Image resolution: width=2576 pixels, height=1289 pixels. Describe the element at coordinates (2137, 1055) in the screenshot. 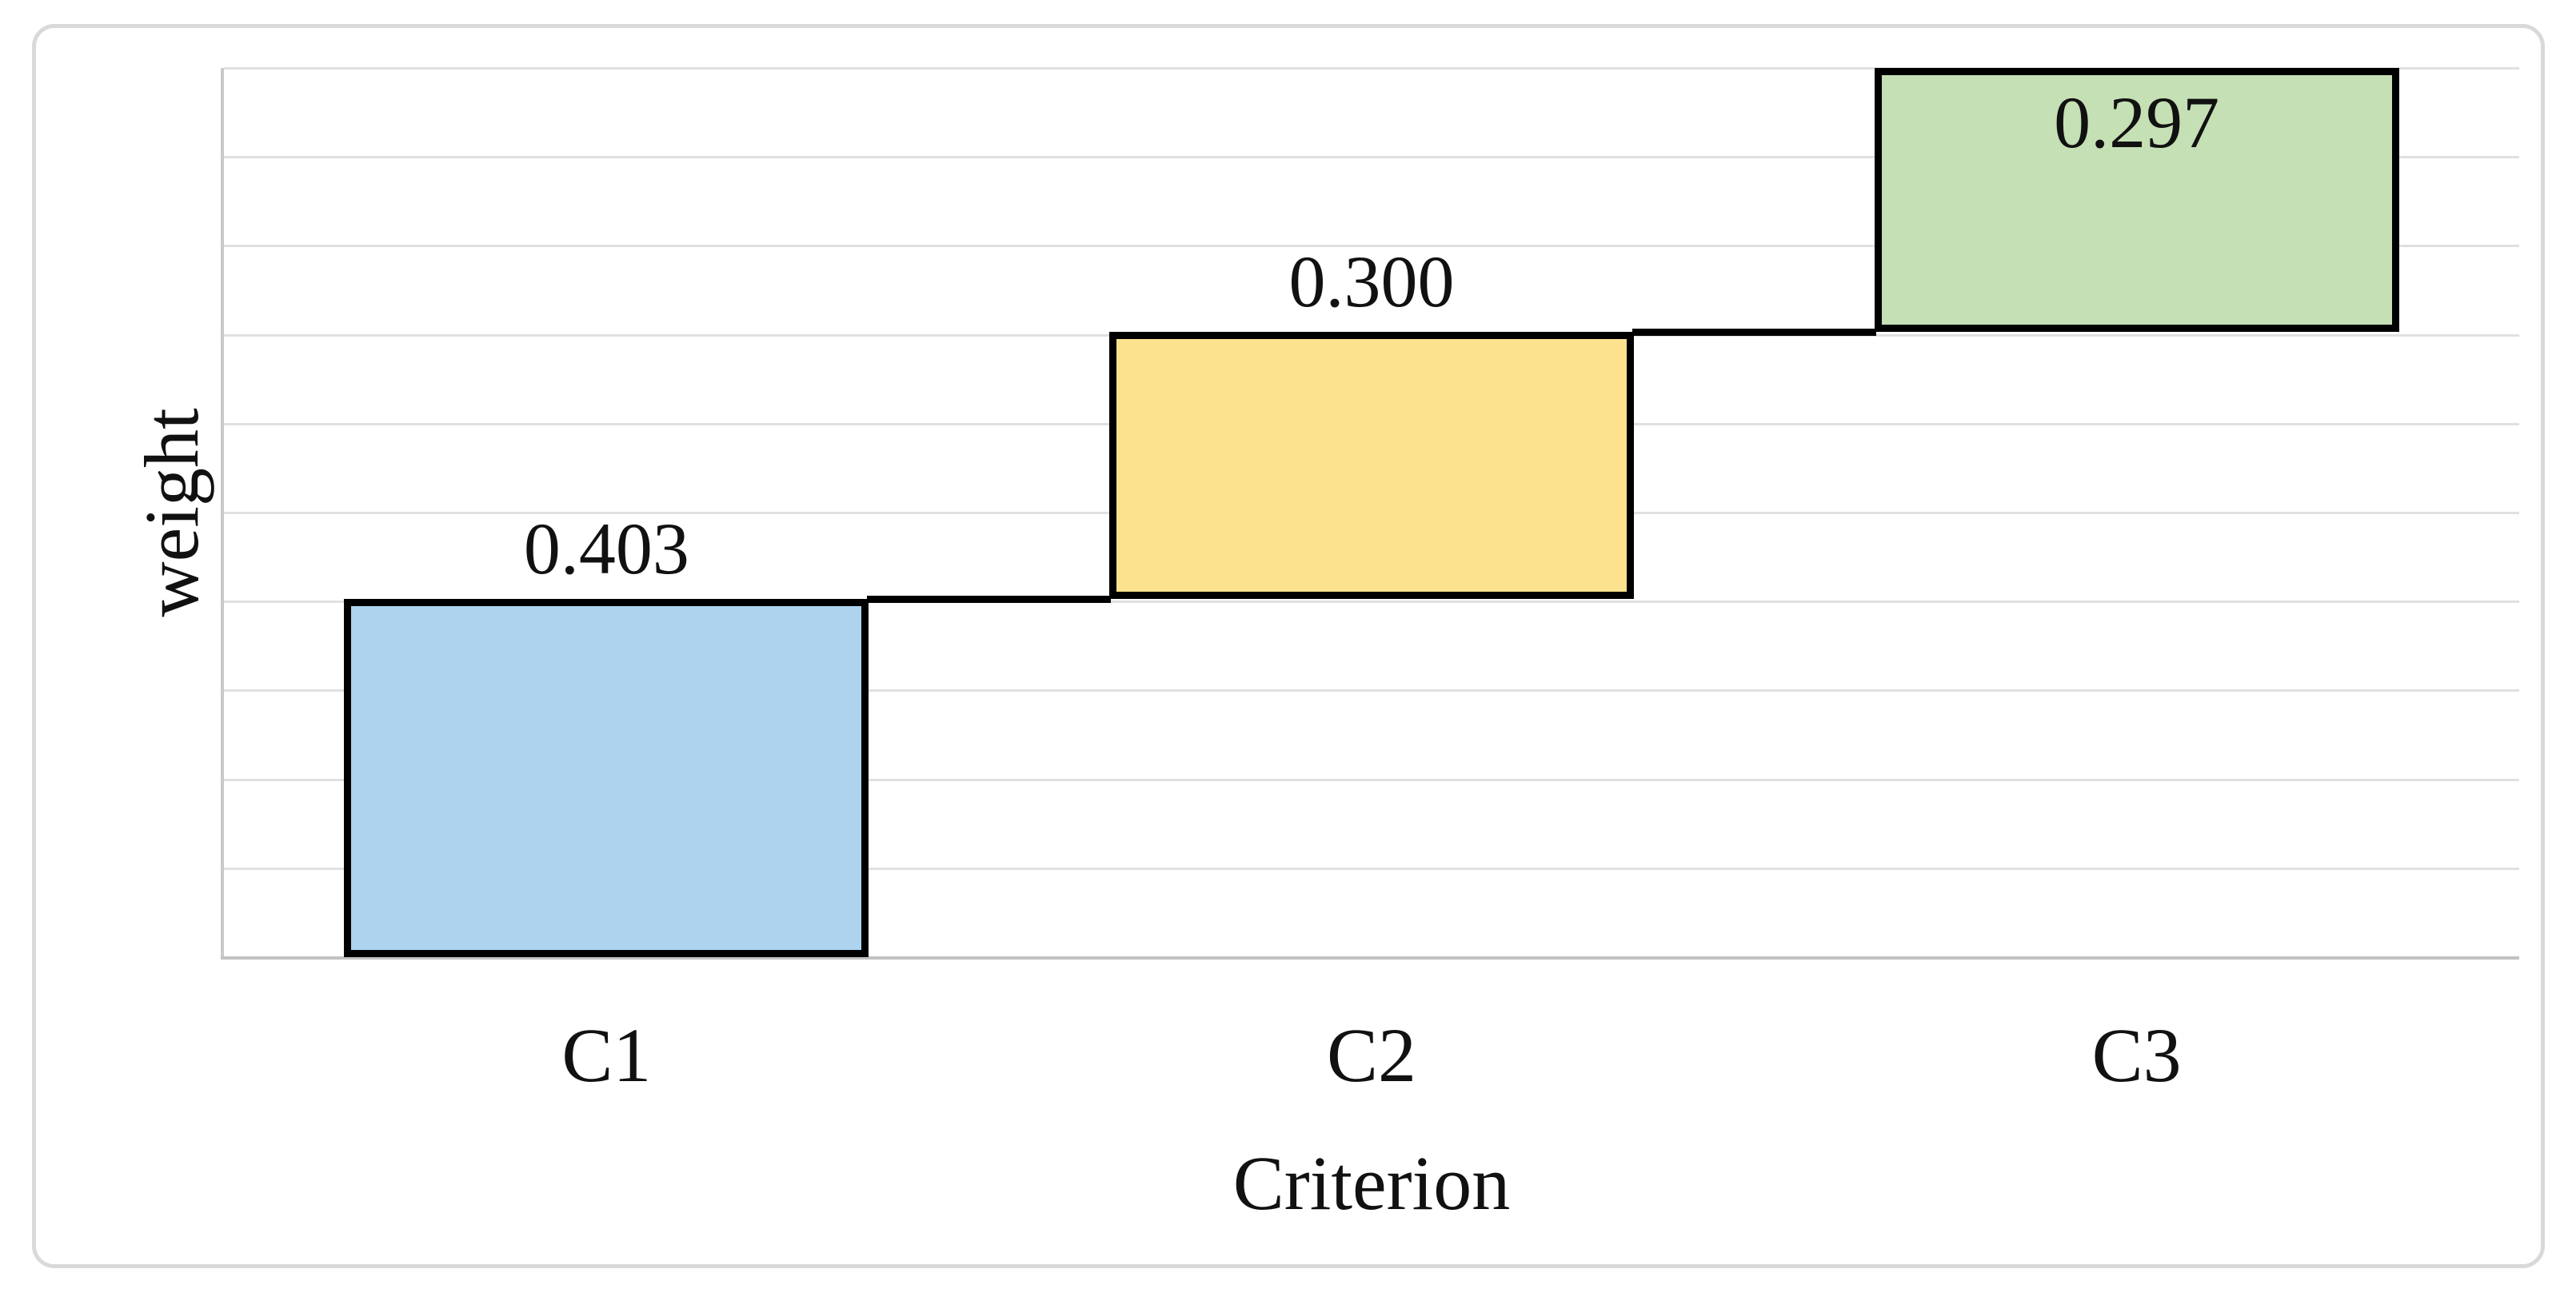

I see `x-tick-label-c3: C3` at that location.